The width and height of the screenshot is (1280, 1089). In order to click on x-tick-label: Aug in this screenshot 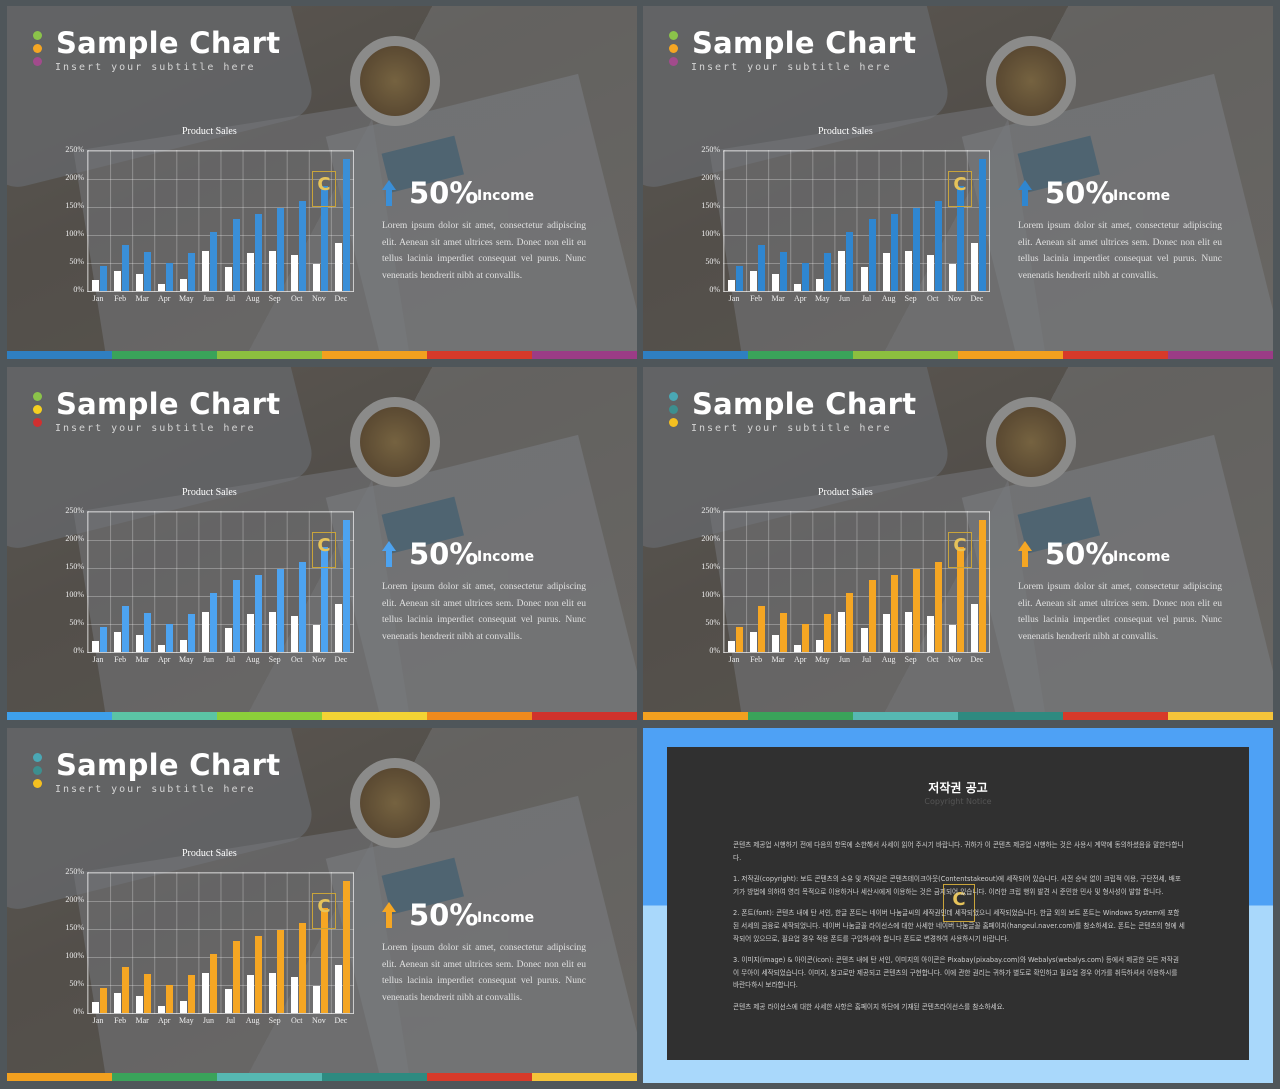, I will do `click(888, 659)`.